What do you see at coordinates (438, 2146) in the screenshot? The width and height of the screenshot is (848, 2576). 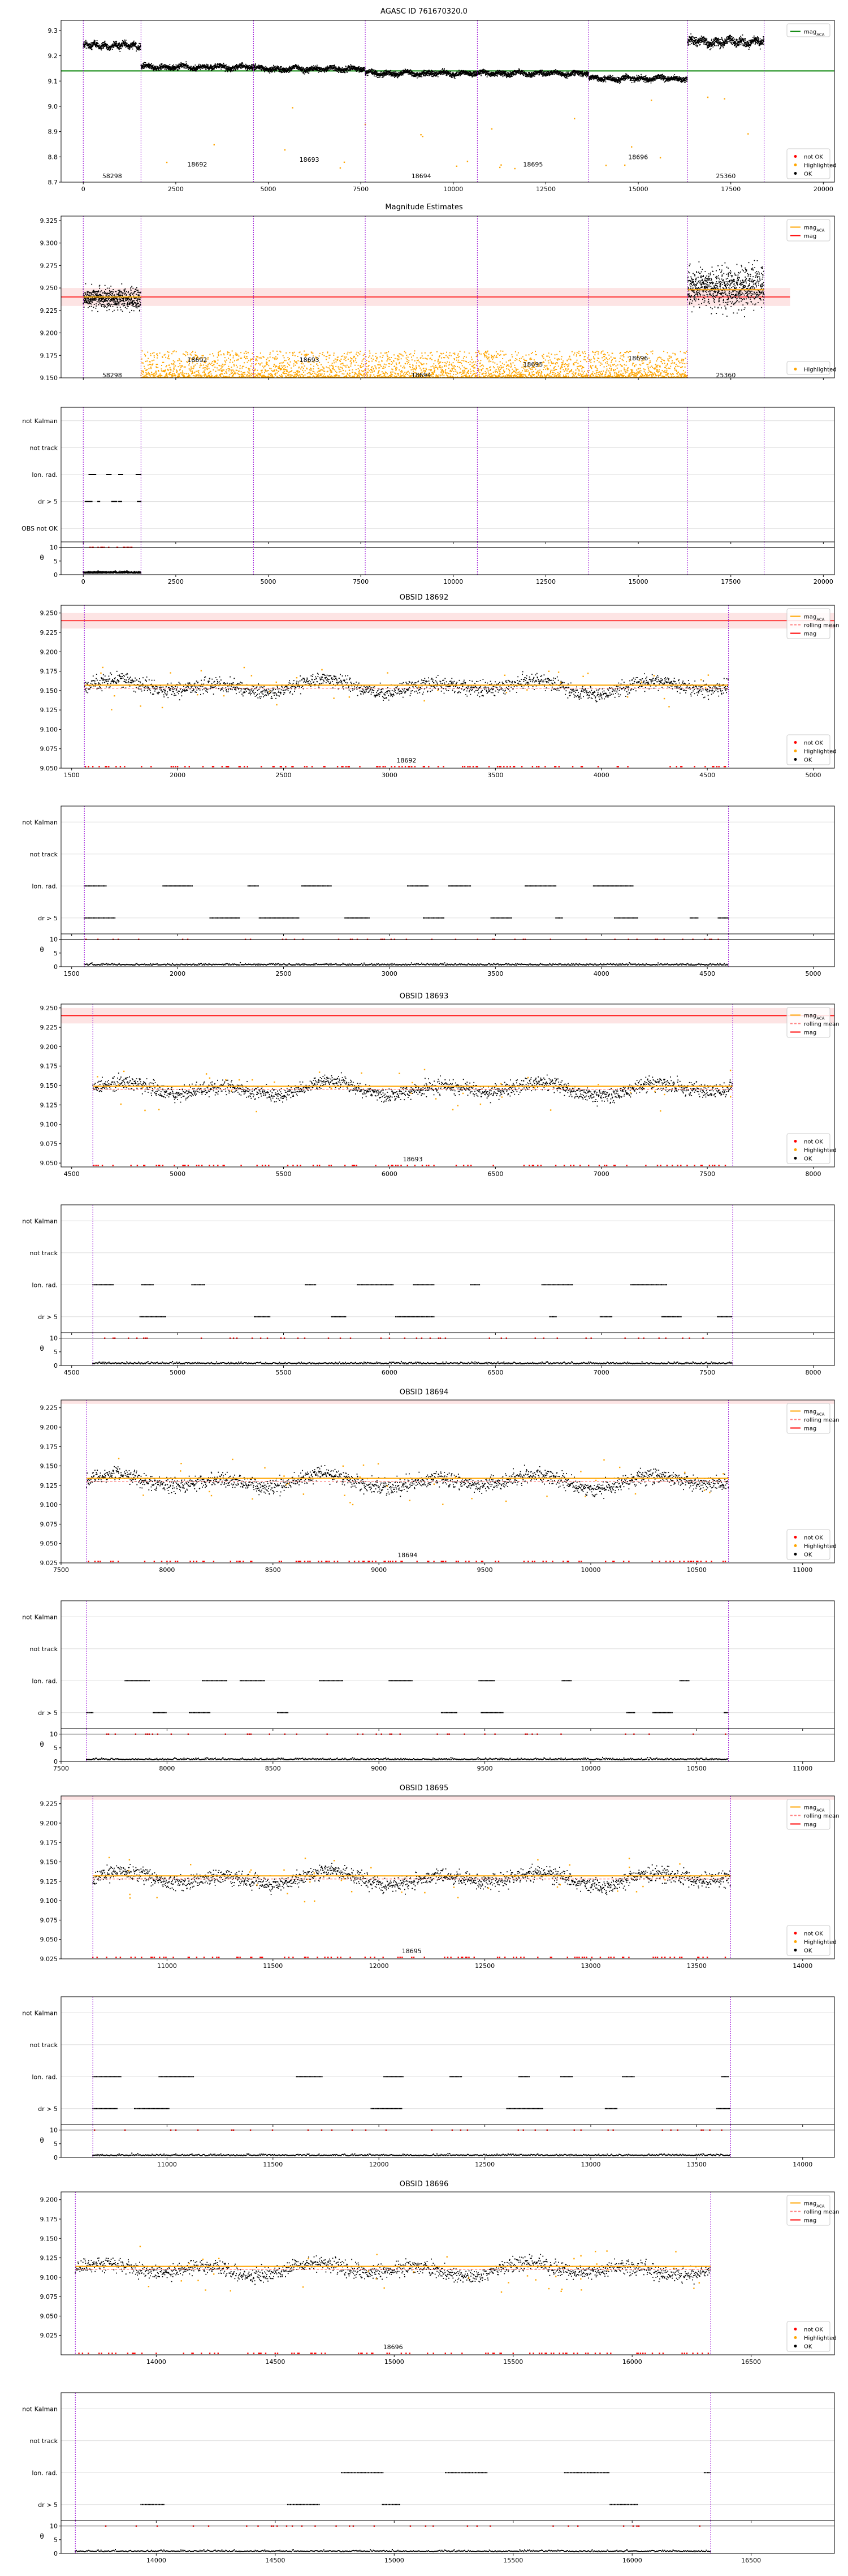 I see `obsid-18695-theta: 11000 11500 12000 12500 13000 13500 14000 0 5 10 θ` at bounding box center [438, 2146].